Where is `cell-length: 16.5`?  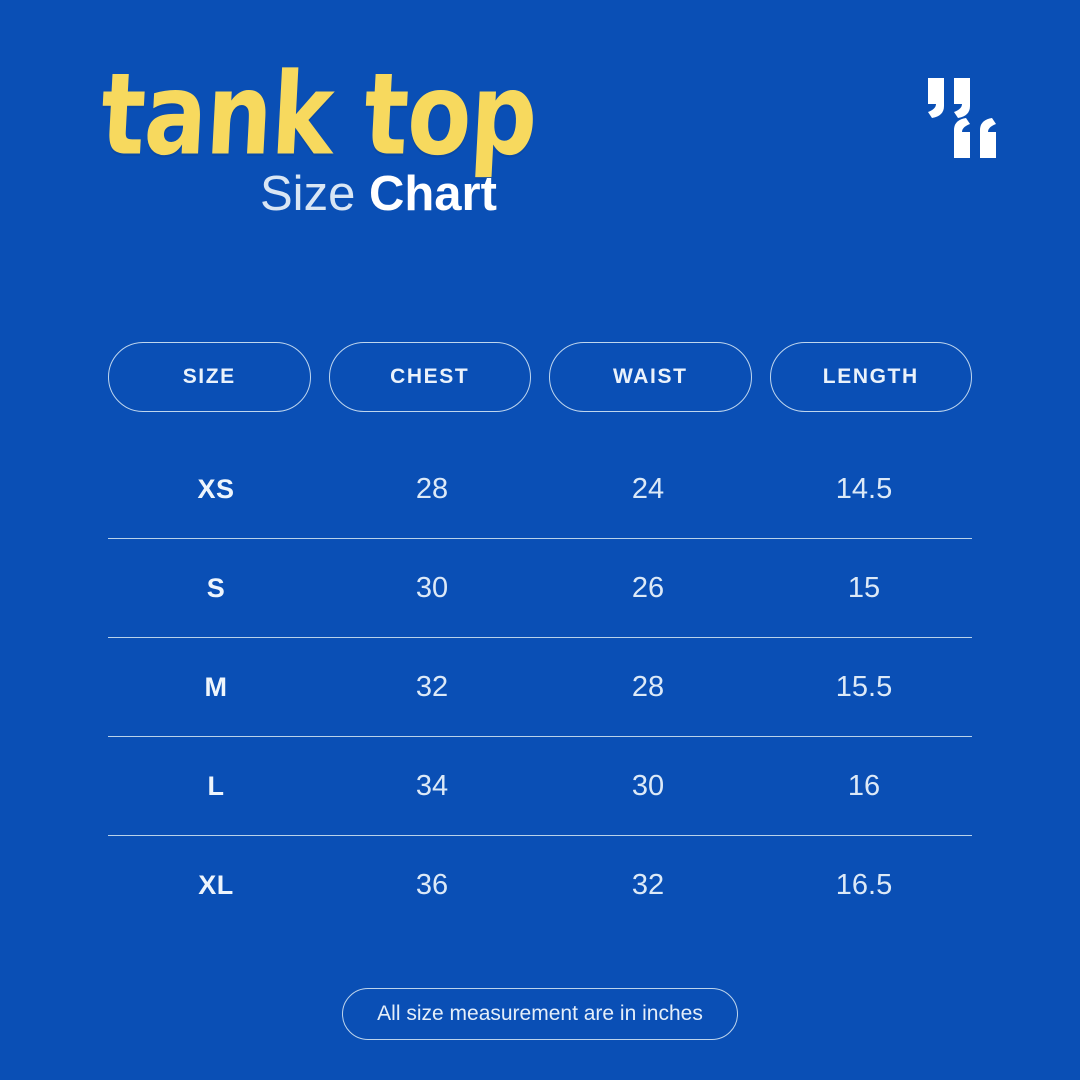
cell-length: 16.5 is located at coordinates (864, 884).